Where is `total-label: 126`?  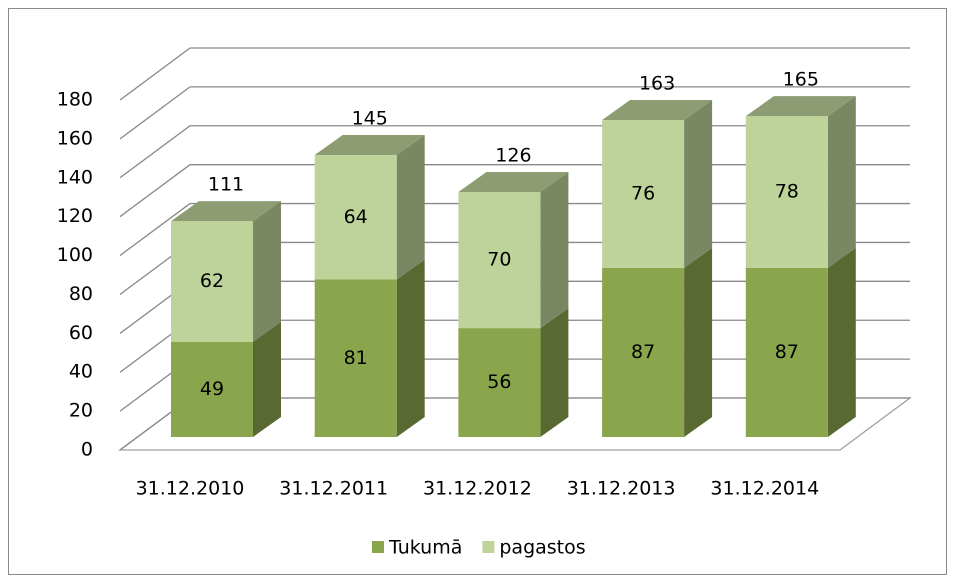 total-label: 126 is located at coordinates (513, 156).